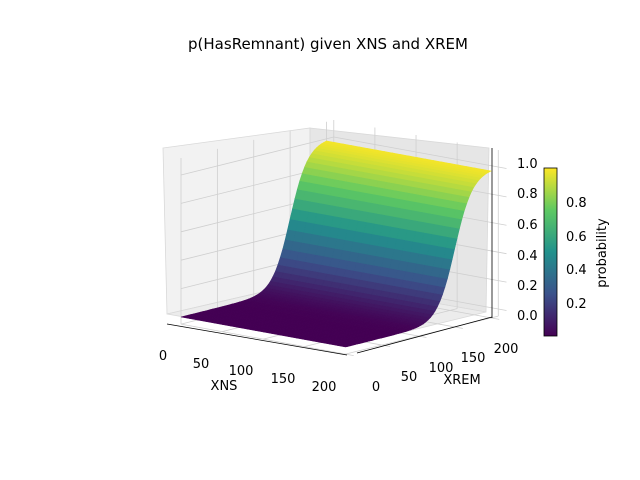  I want to click on x-tick-label: 150, so click(283, 379).